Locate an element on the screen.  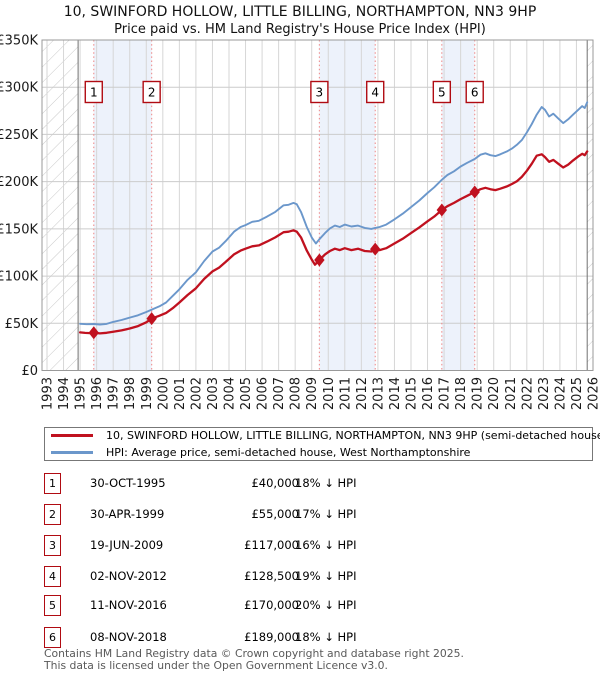
x-axis-label: 1998 is located at coordinates (130, 393).